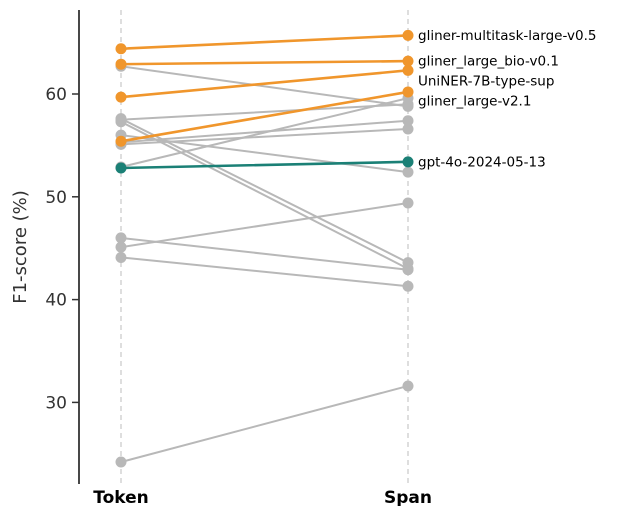 The image size is (621, 506). What do you see at coordinates (56, 403) in the screenshot?
I see `y-tick-label: 30` at bounding box center [56, 403].